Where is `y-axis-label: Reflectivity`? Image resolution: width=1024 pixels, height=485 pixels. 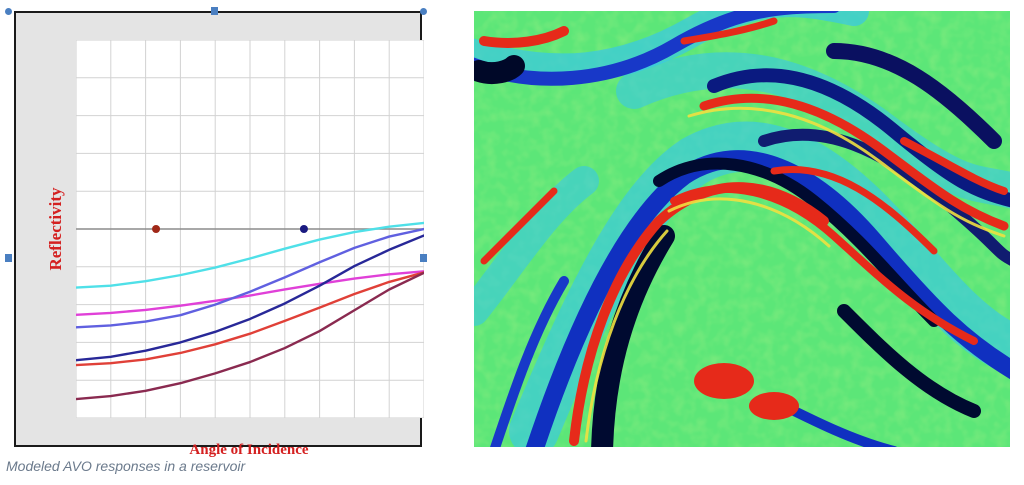
y-axis-label: Reflectivity is located at coordinates (55, 229).